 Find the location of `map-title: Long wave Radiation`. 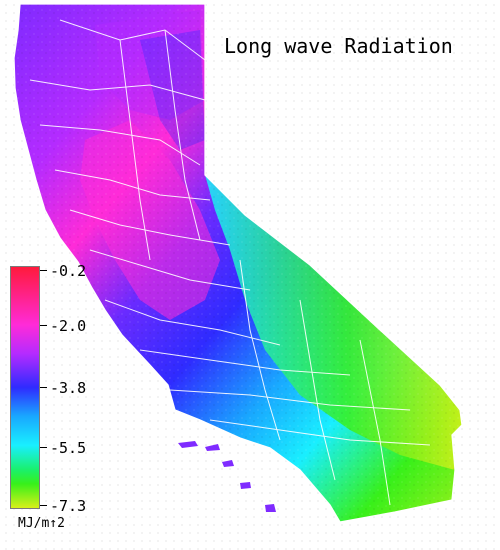

map-title: Long wave Radiation is located at coordinates (338, 46).